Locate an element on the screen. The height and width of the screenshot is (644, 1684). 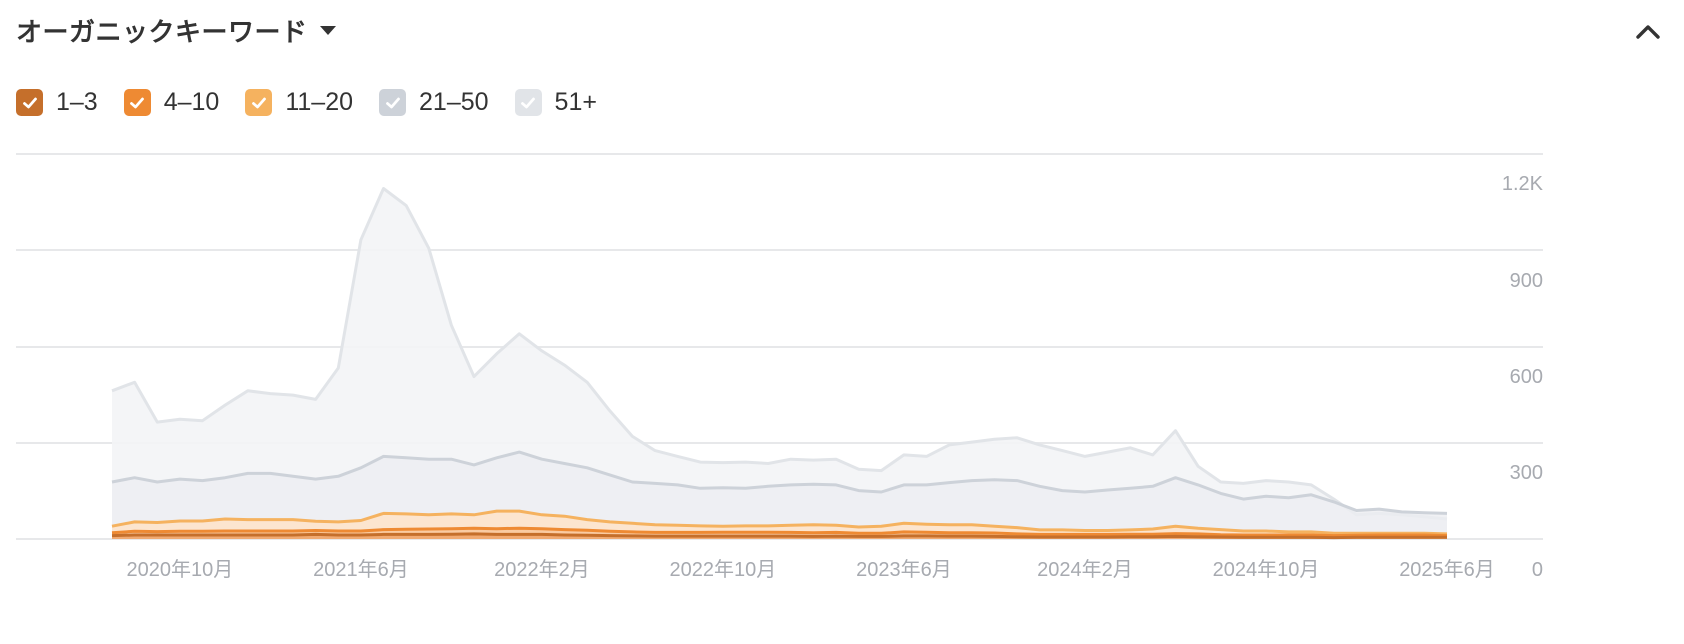
y-tick-label: 0 is located at coordinates (1537, 570).